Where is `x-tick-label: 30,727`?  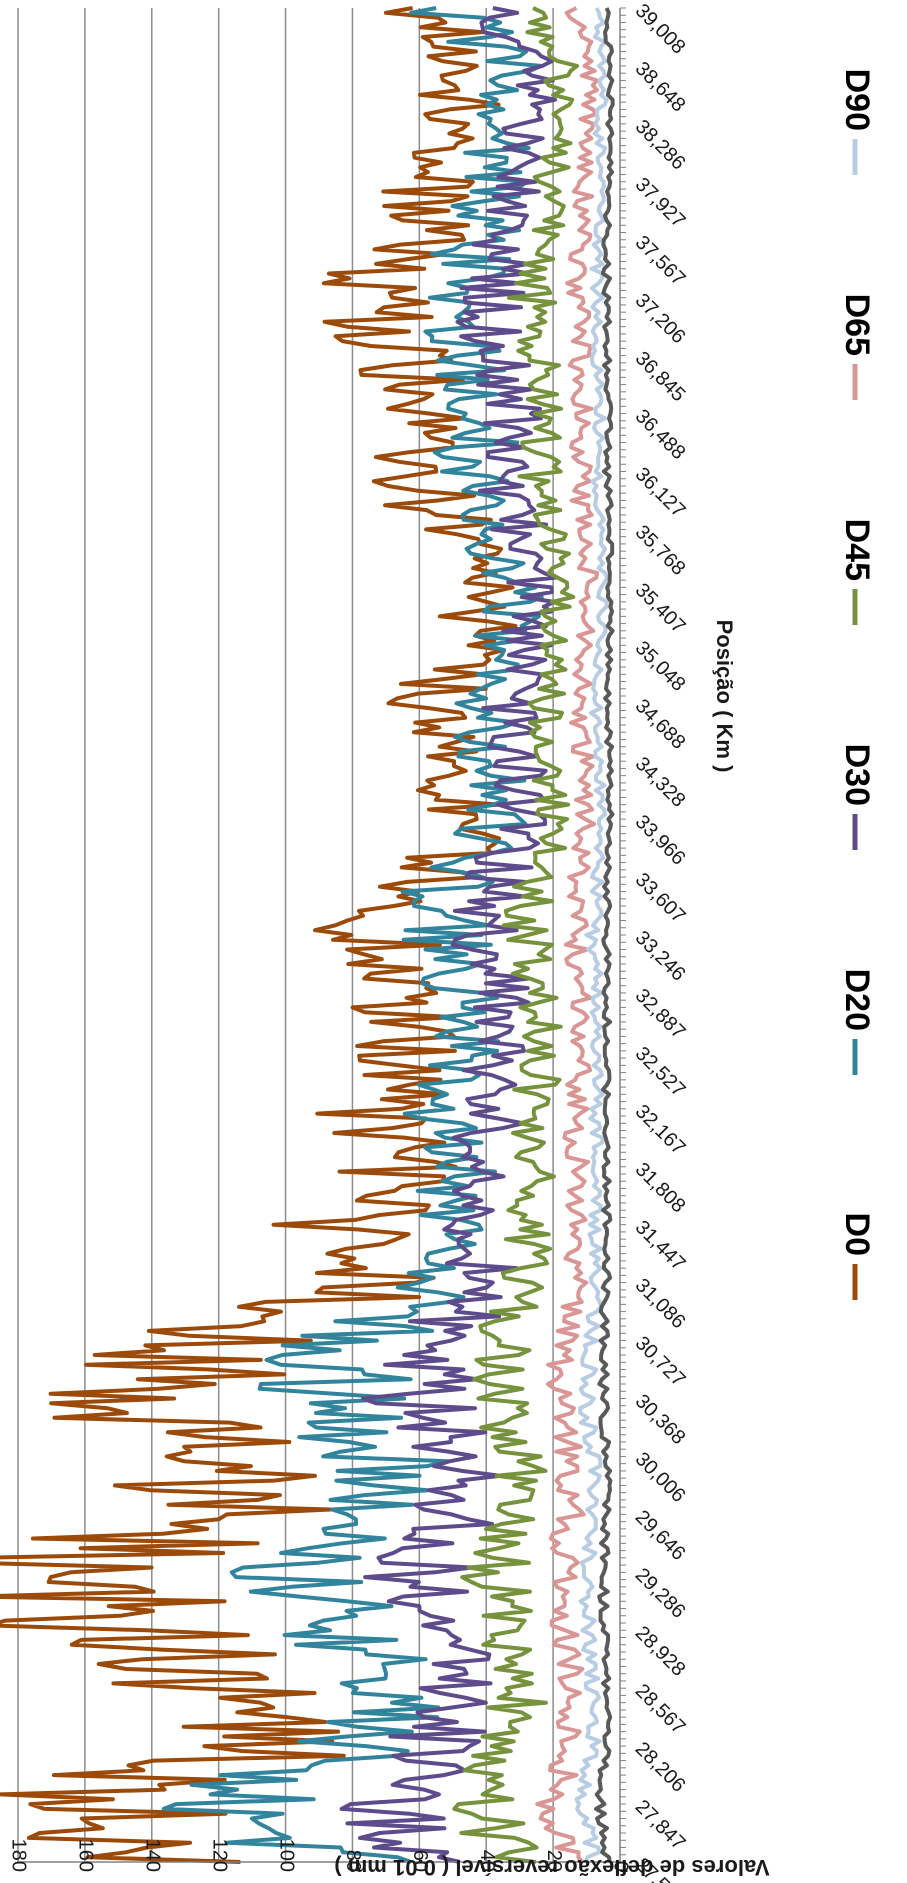 x-tick-label: 30,727 is located at coordinates (660, 1361).